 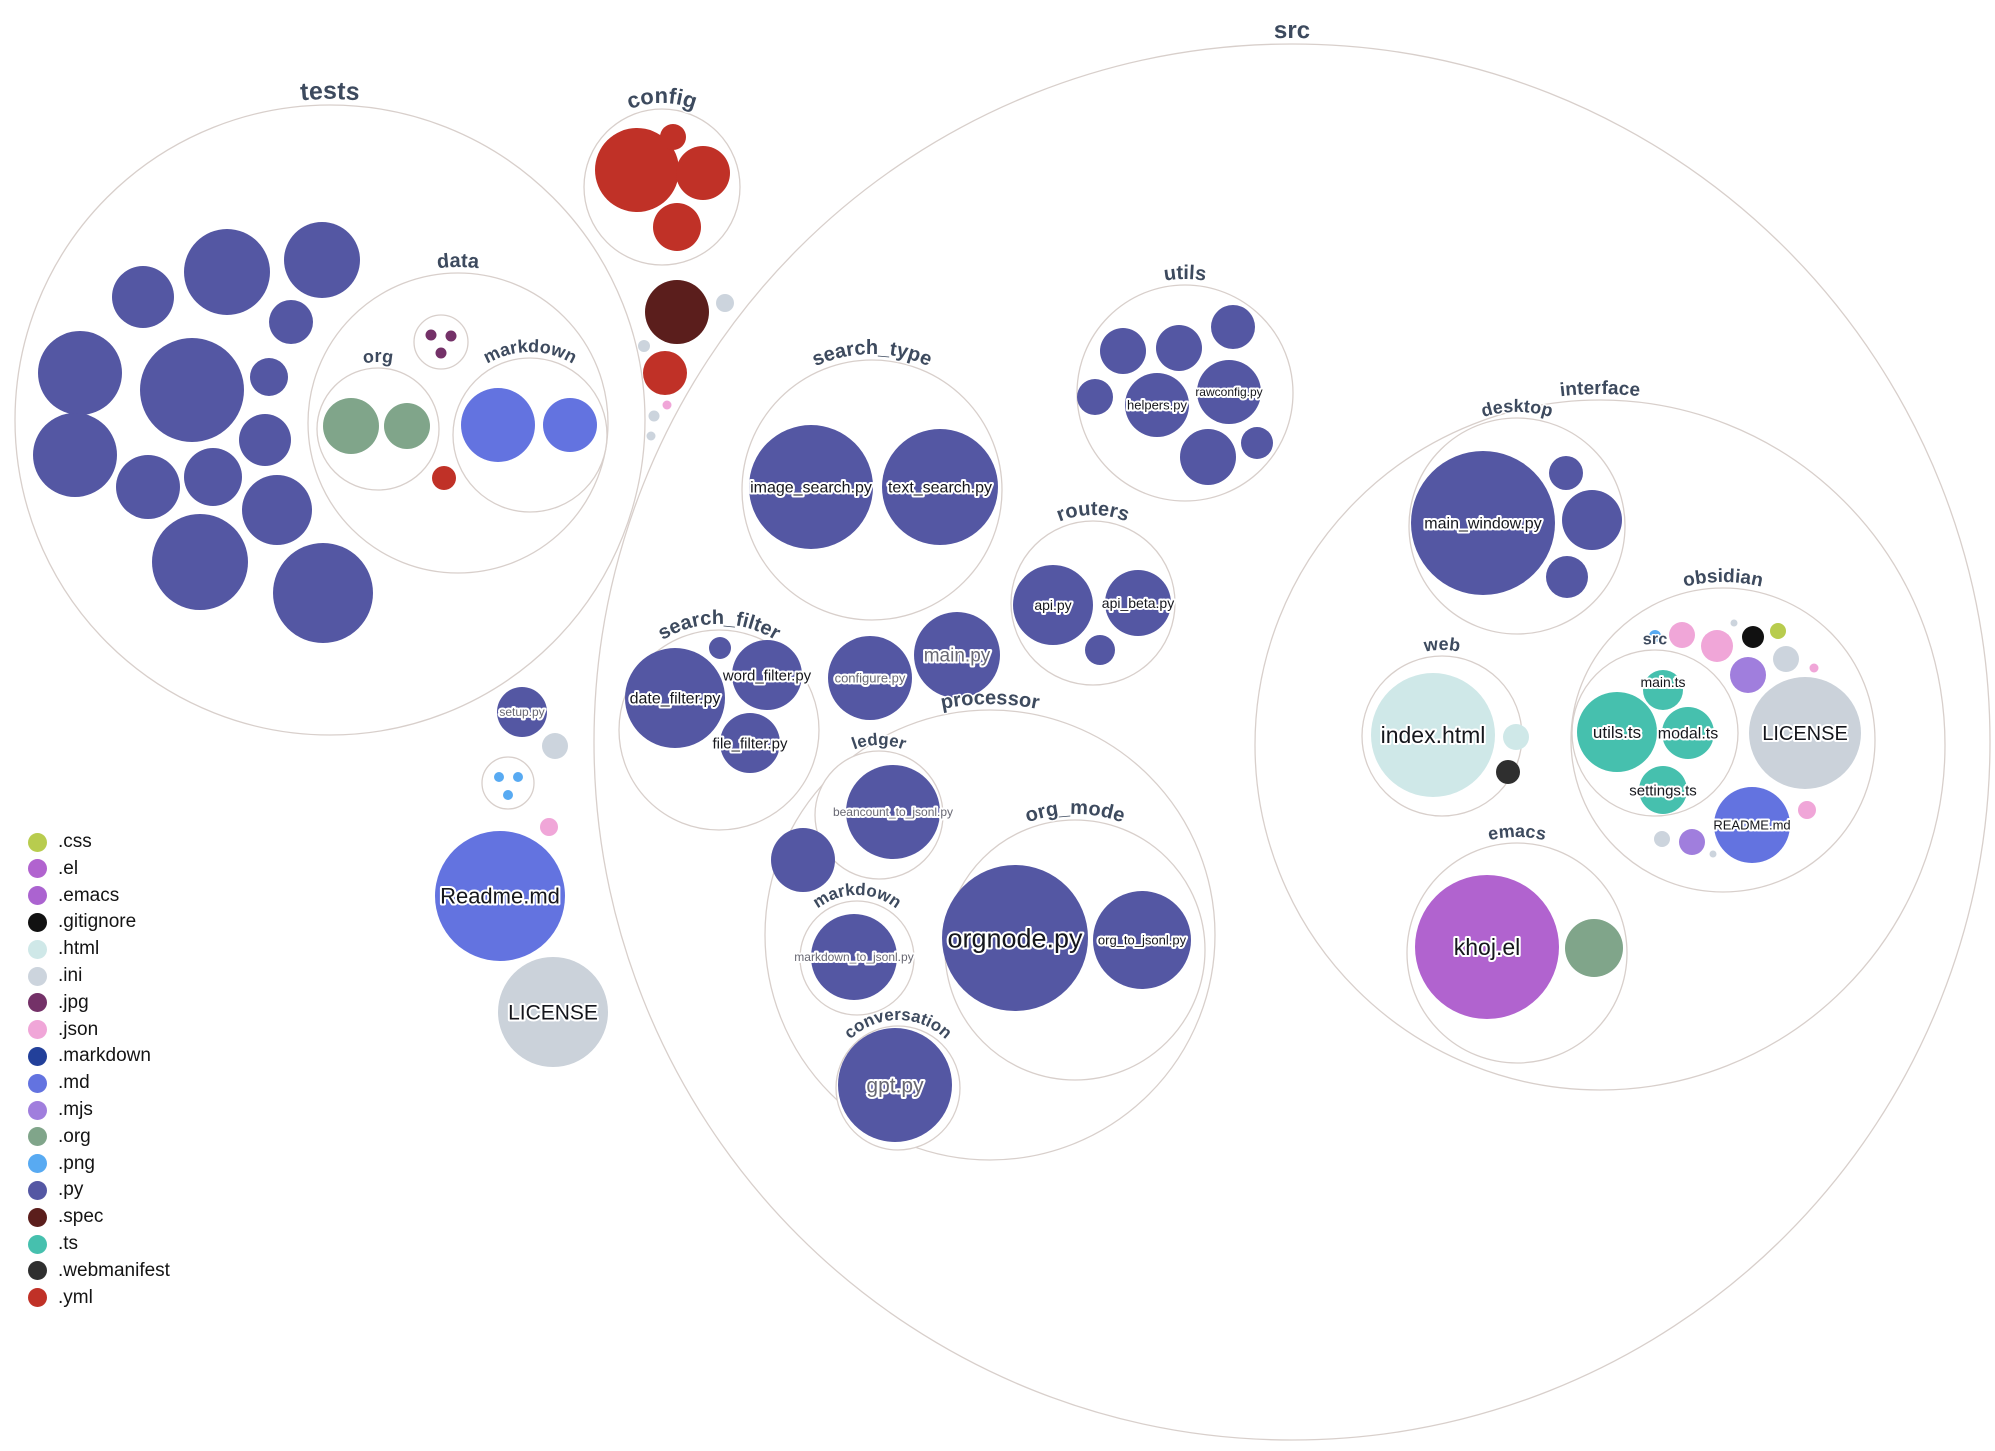 What do you see at coordinates (37, 1190) in the screenshot?
I see `legend-swatch-py-icon` at bounding box center [37, 1190].